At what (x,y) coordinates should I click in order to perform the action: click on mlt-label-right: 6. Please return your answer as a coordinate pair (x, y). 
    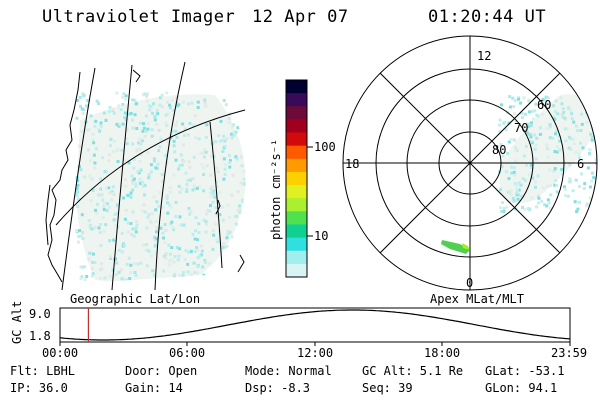
    Looking at the image, I should click on (580, 164).